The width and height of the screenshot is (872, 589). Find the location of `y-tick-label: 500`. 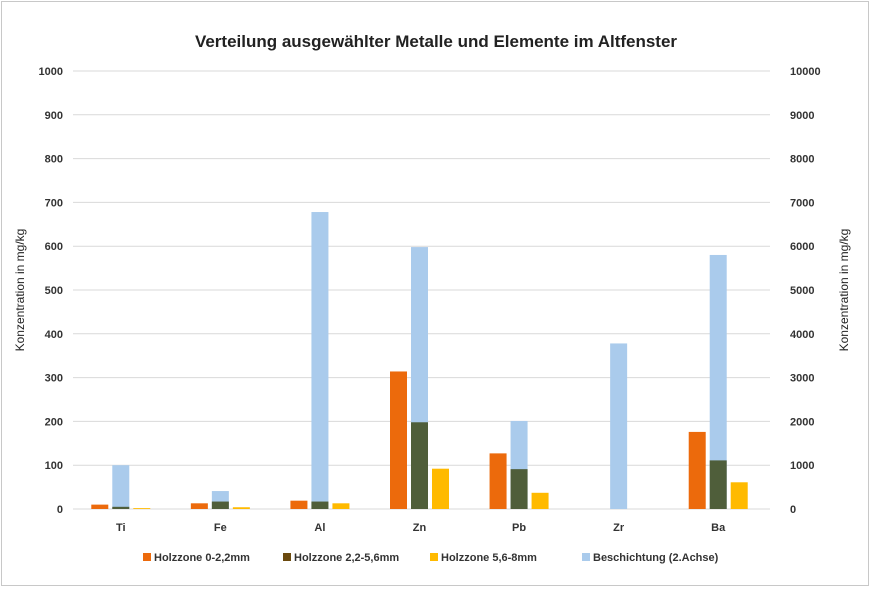

y-tick-label: 500 is located at coordinates (54, 291).